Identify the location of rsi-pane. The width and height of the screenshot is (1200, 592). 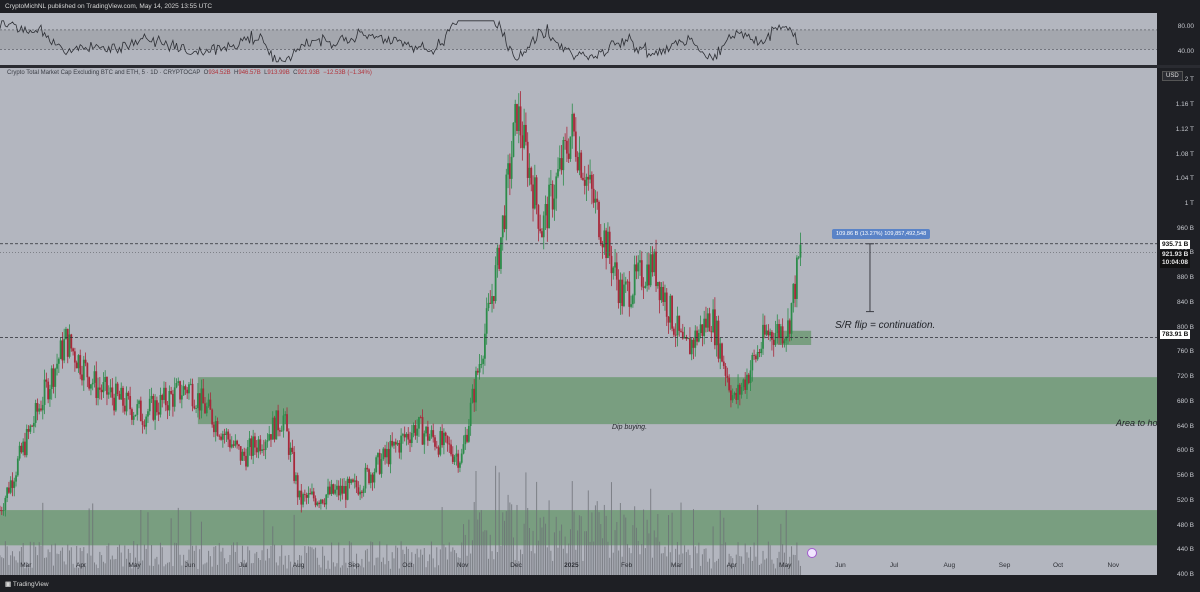
(578, 39).